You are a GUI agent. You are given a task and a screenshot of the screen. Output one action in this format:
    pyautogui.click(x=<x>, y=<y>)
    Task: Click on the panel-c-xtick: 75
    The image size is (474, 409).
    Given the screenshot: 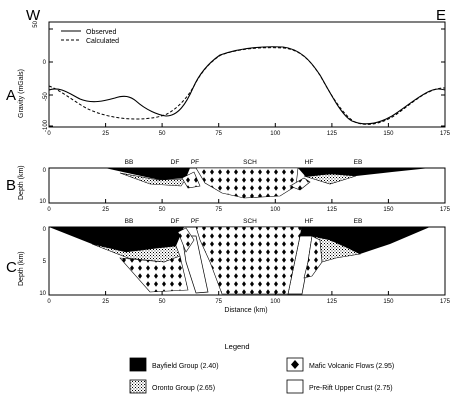 What is the action you would take?
    pyautogui.click(x=218, y=302)
    